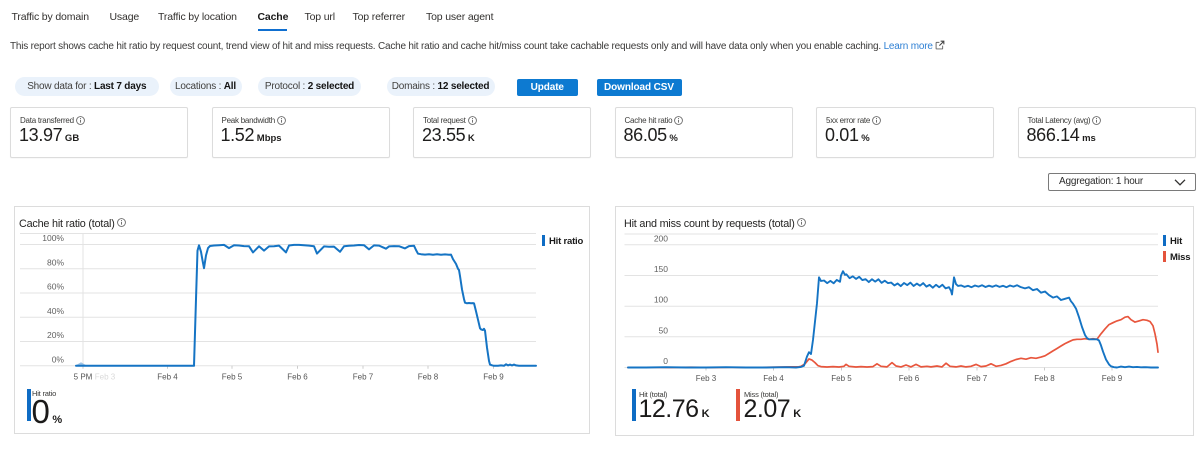 This screenshot has width=1201, height=449. Describe the element at coordinates (58, 359) in the screenshot. I see `svg-text: 0%` at that location.